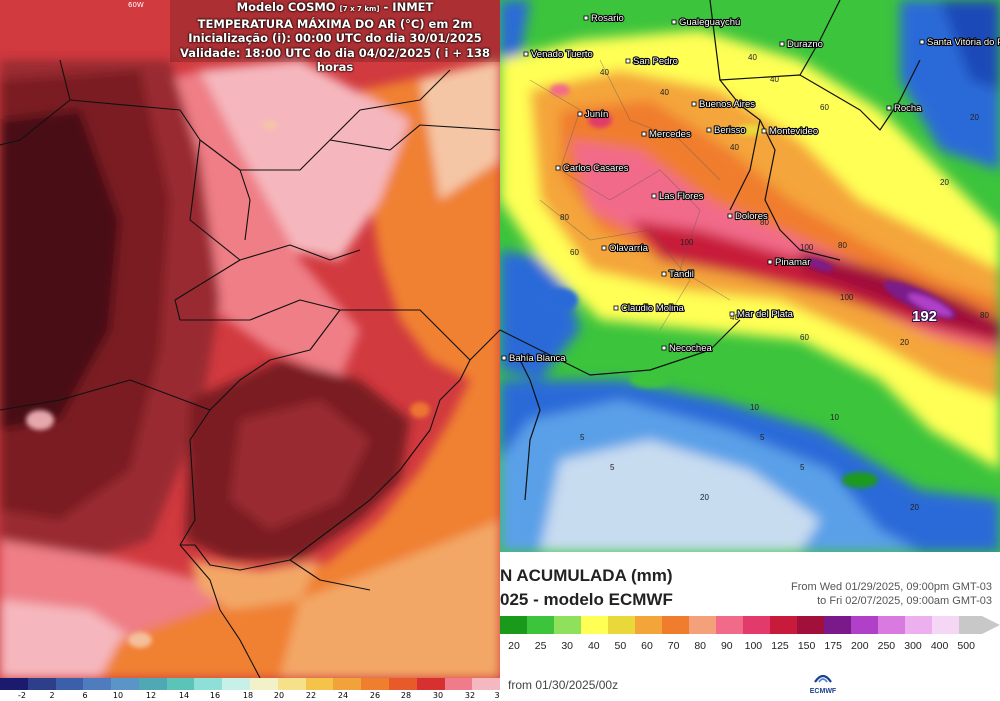 This screenshot has height=701, width=1000. What do you see at coordinates (833, 646) in the screenshot?
I see `precip-tick-label: 175` at bounding box center [833, 646].